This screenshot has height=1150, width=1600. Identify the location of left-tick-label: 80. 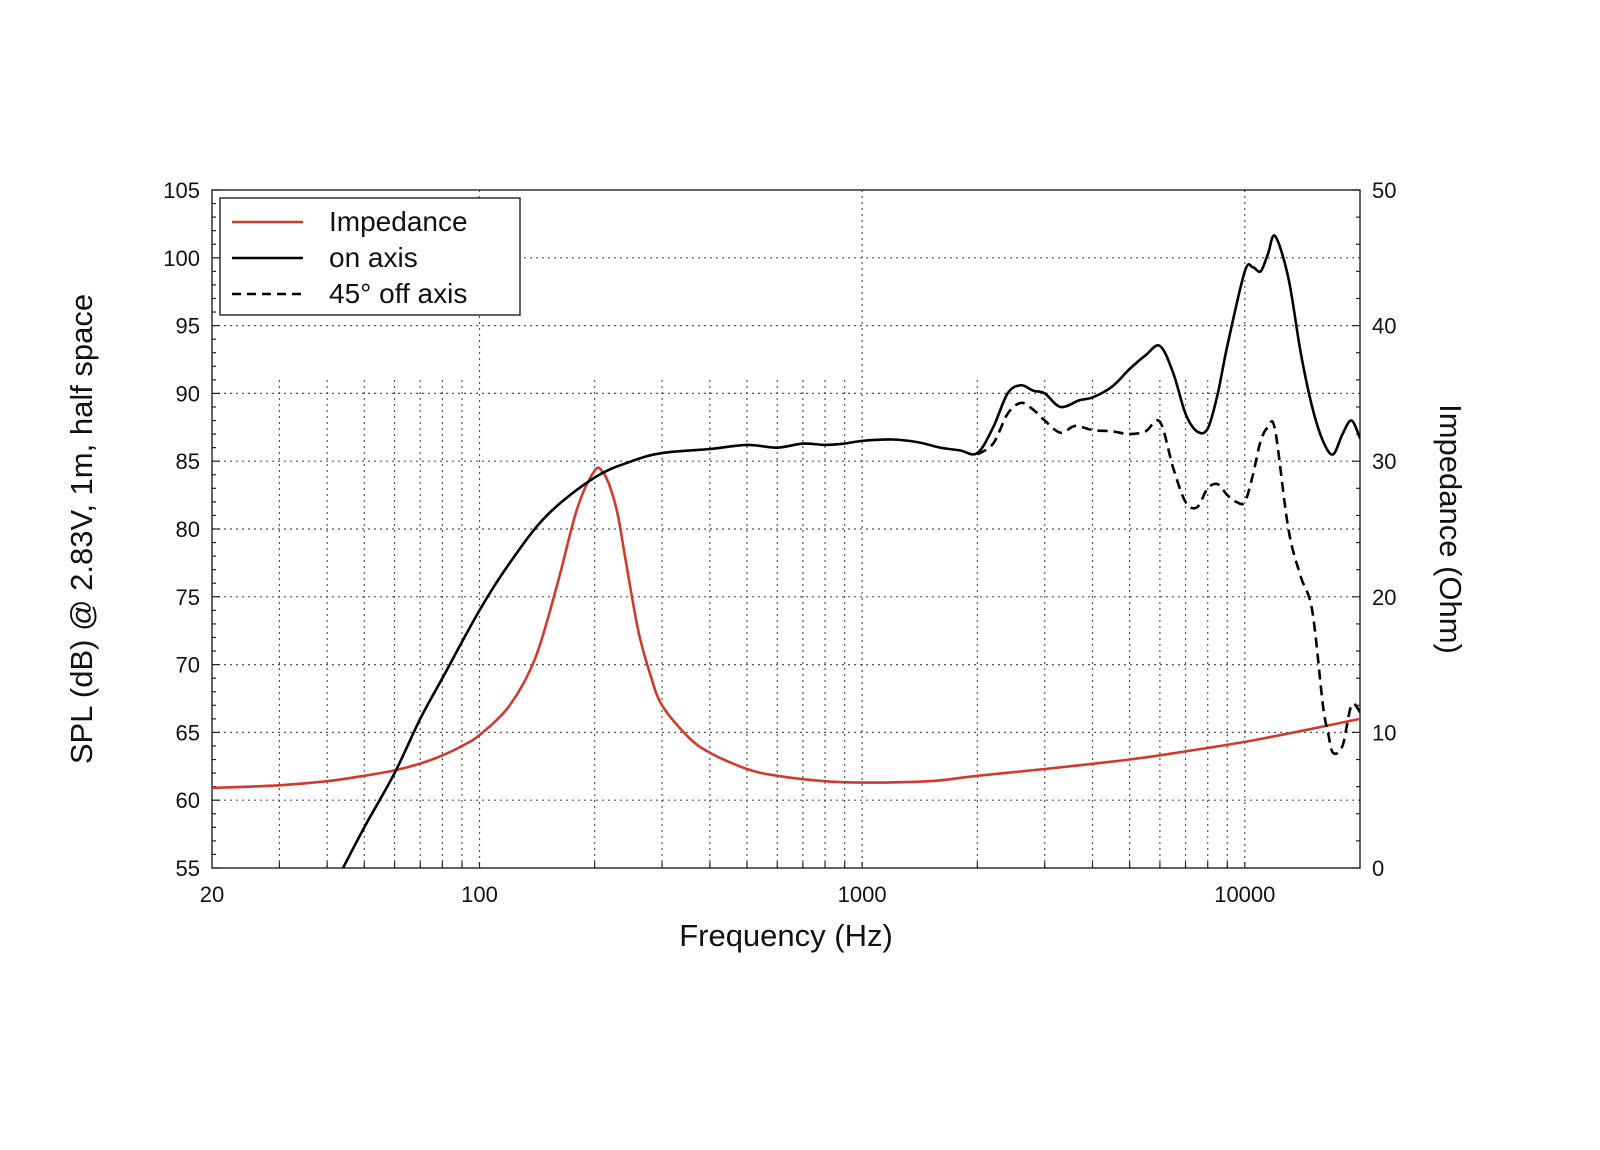
(188, 529).